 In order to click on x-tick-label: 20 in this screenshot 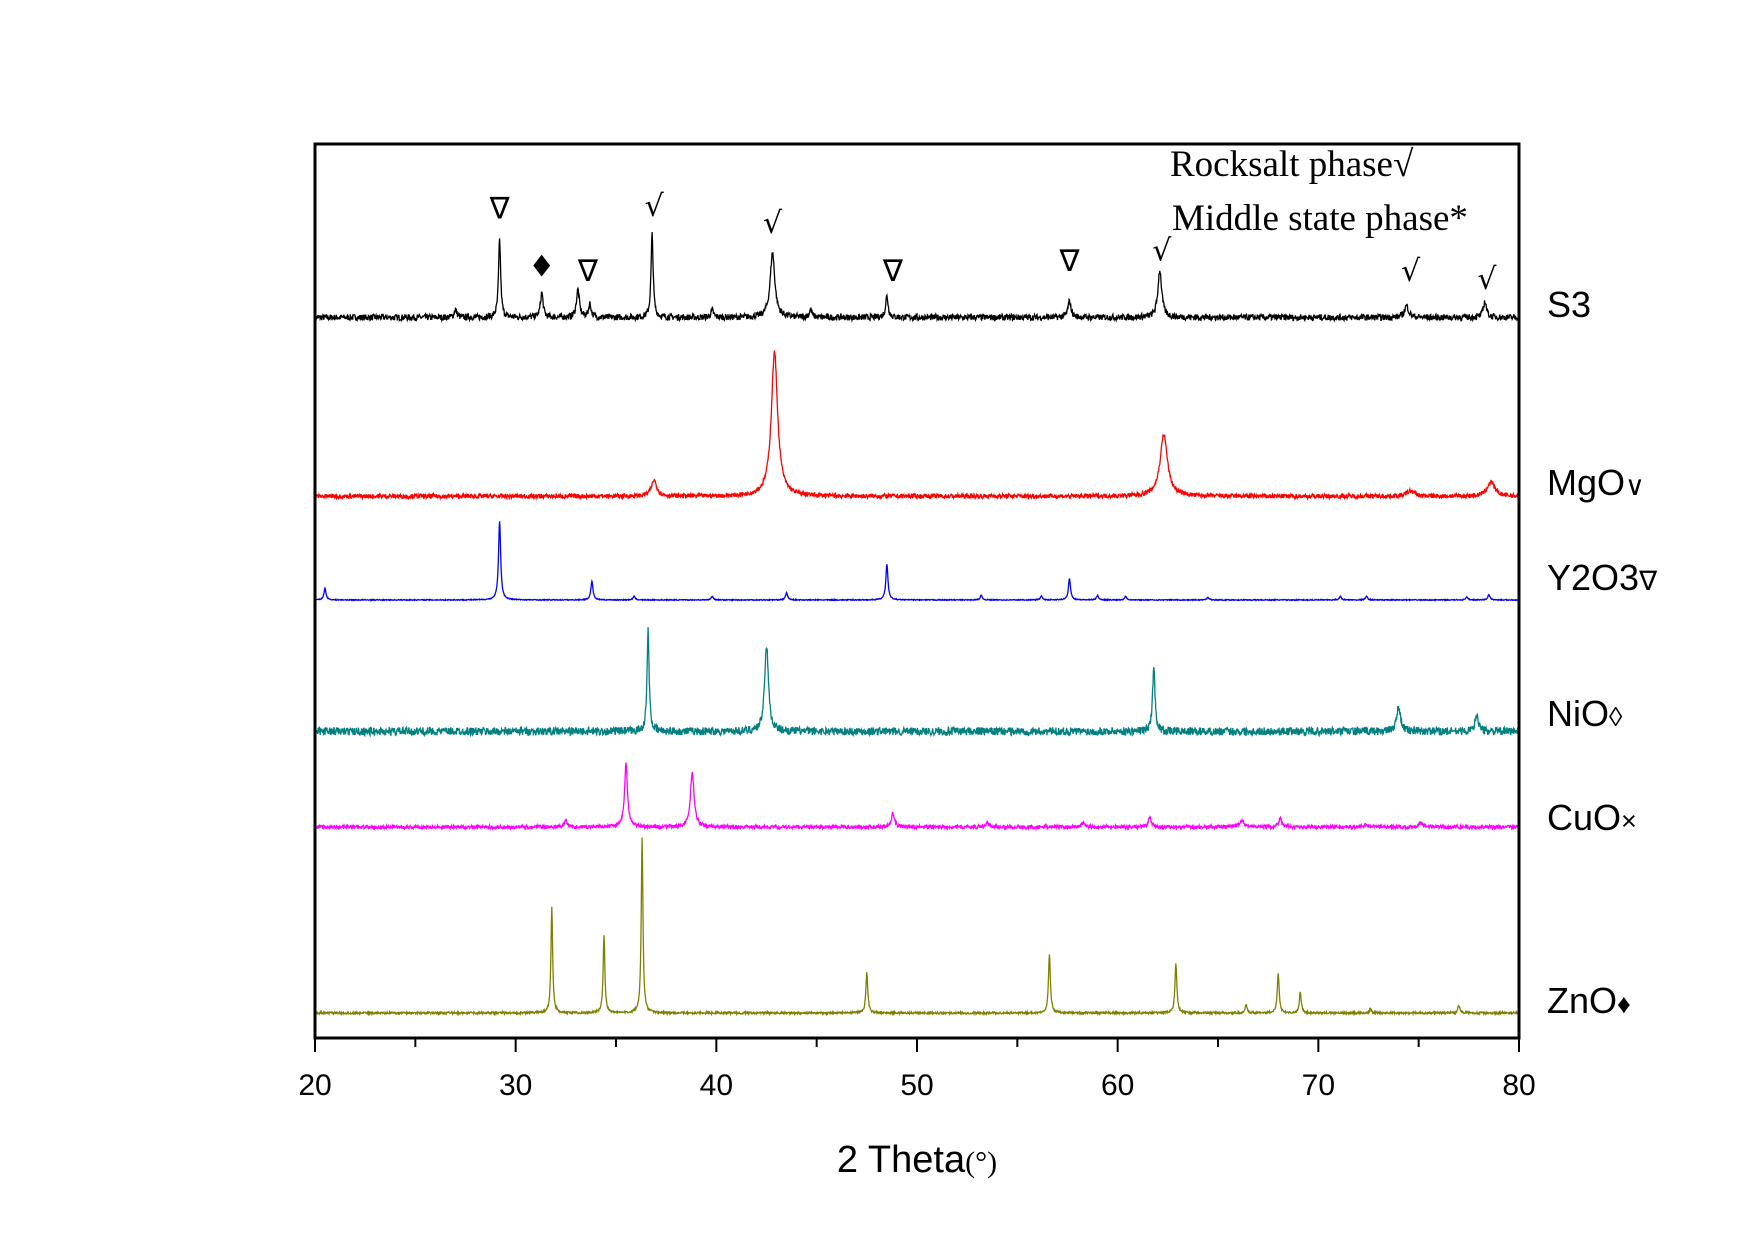, I will do `click(314, 1085)`.